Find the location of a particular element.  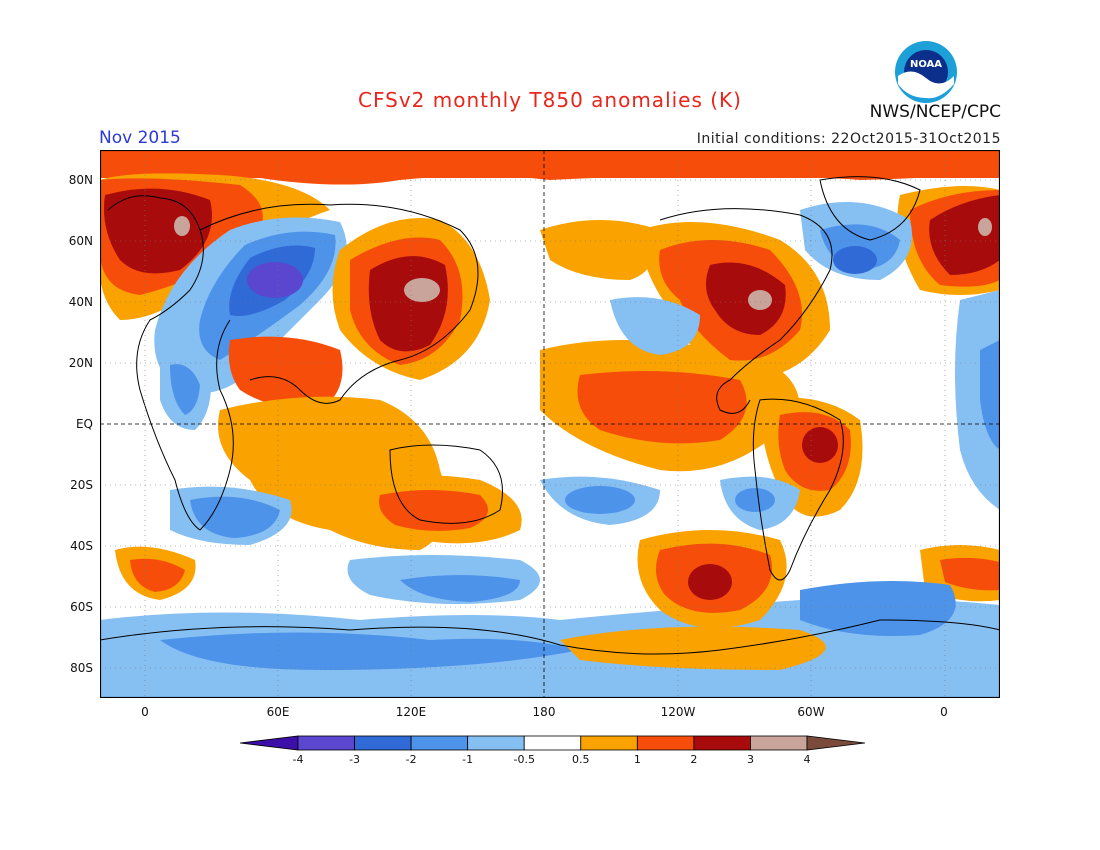

lon-label: 60W is located at coordinates (810, 712).